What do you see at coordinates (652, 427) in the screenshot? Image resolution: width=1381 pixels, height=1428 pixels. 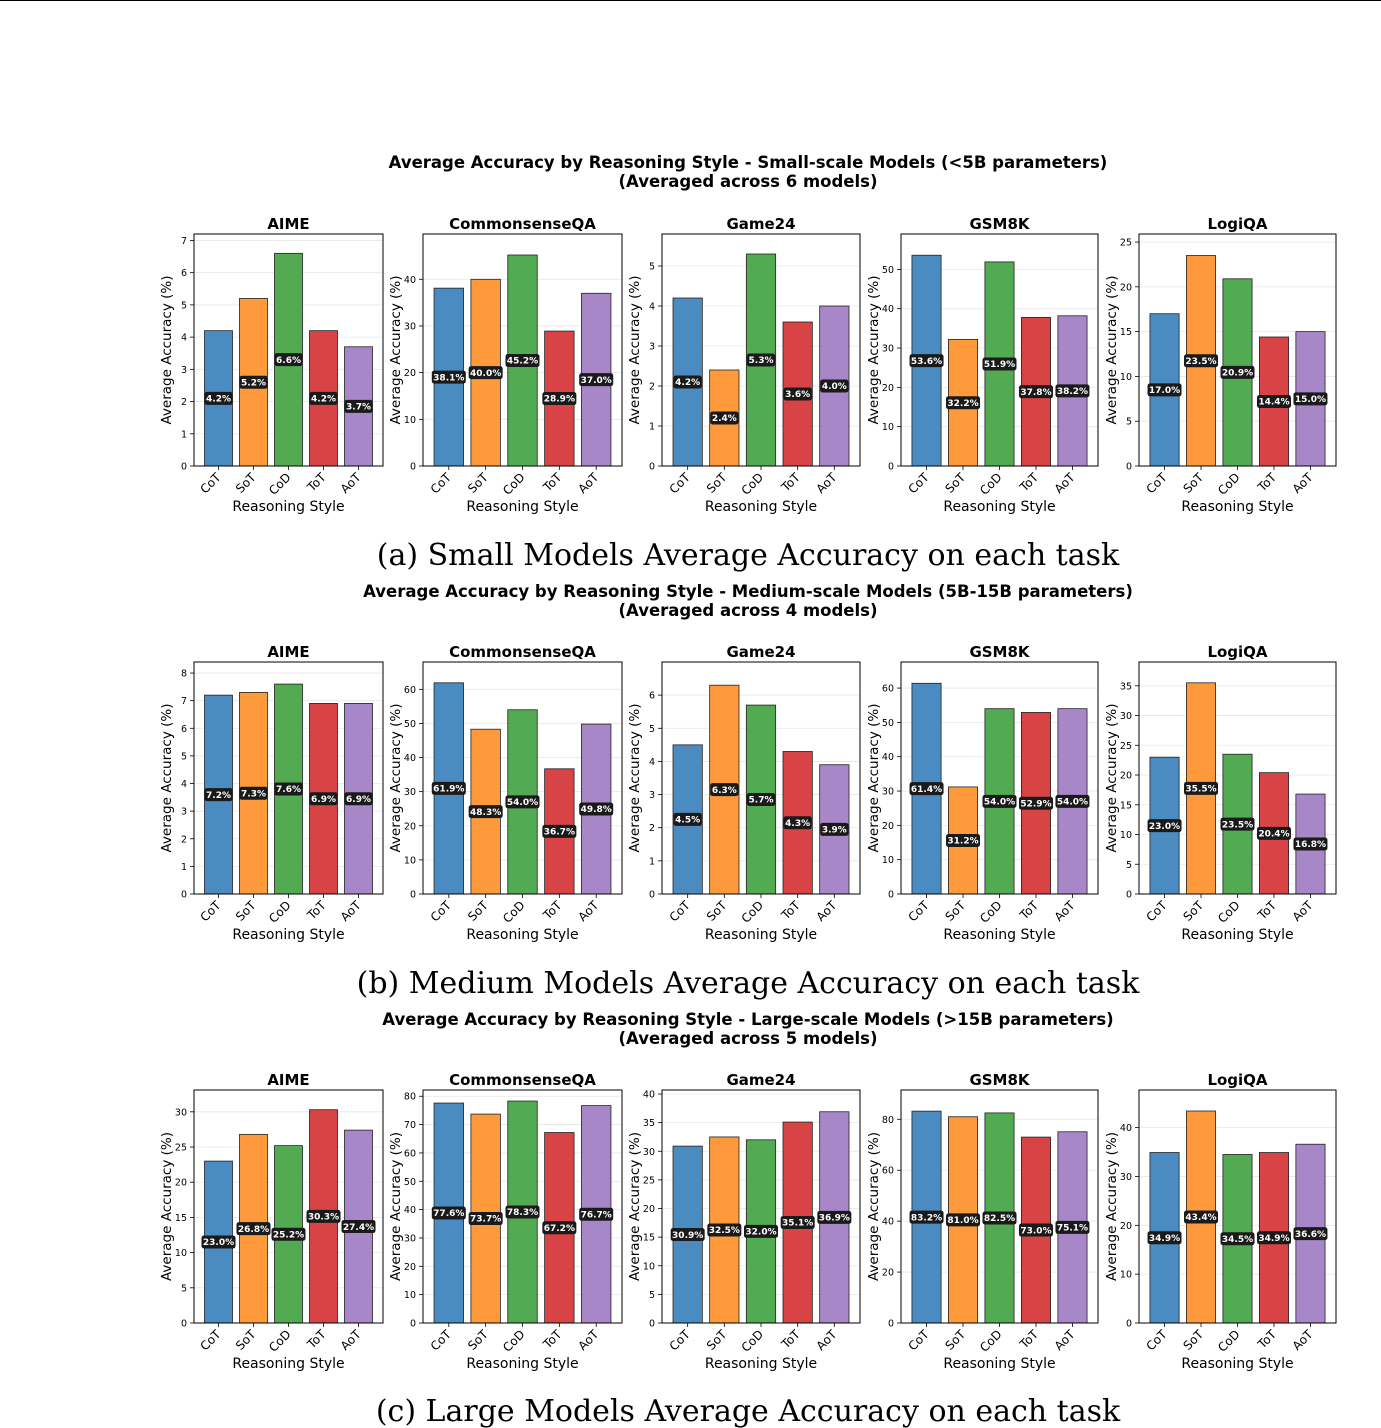 I see `y-tick-label: 1` at bounding box center [652, 427].